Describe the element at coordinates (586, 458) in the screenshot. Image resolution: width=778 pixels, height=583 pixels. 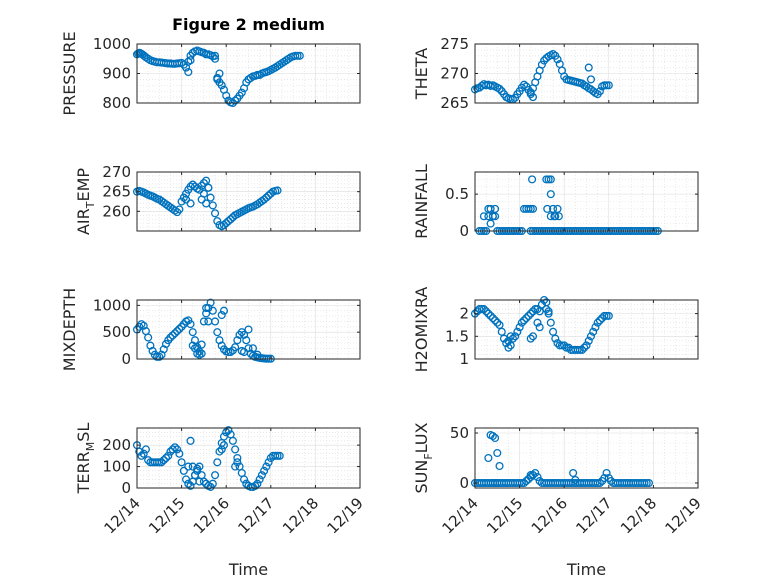
I see `axes-box` at that location.